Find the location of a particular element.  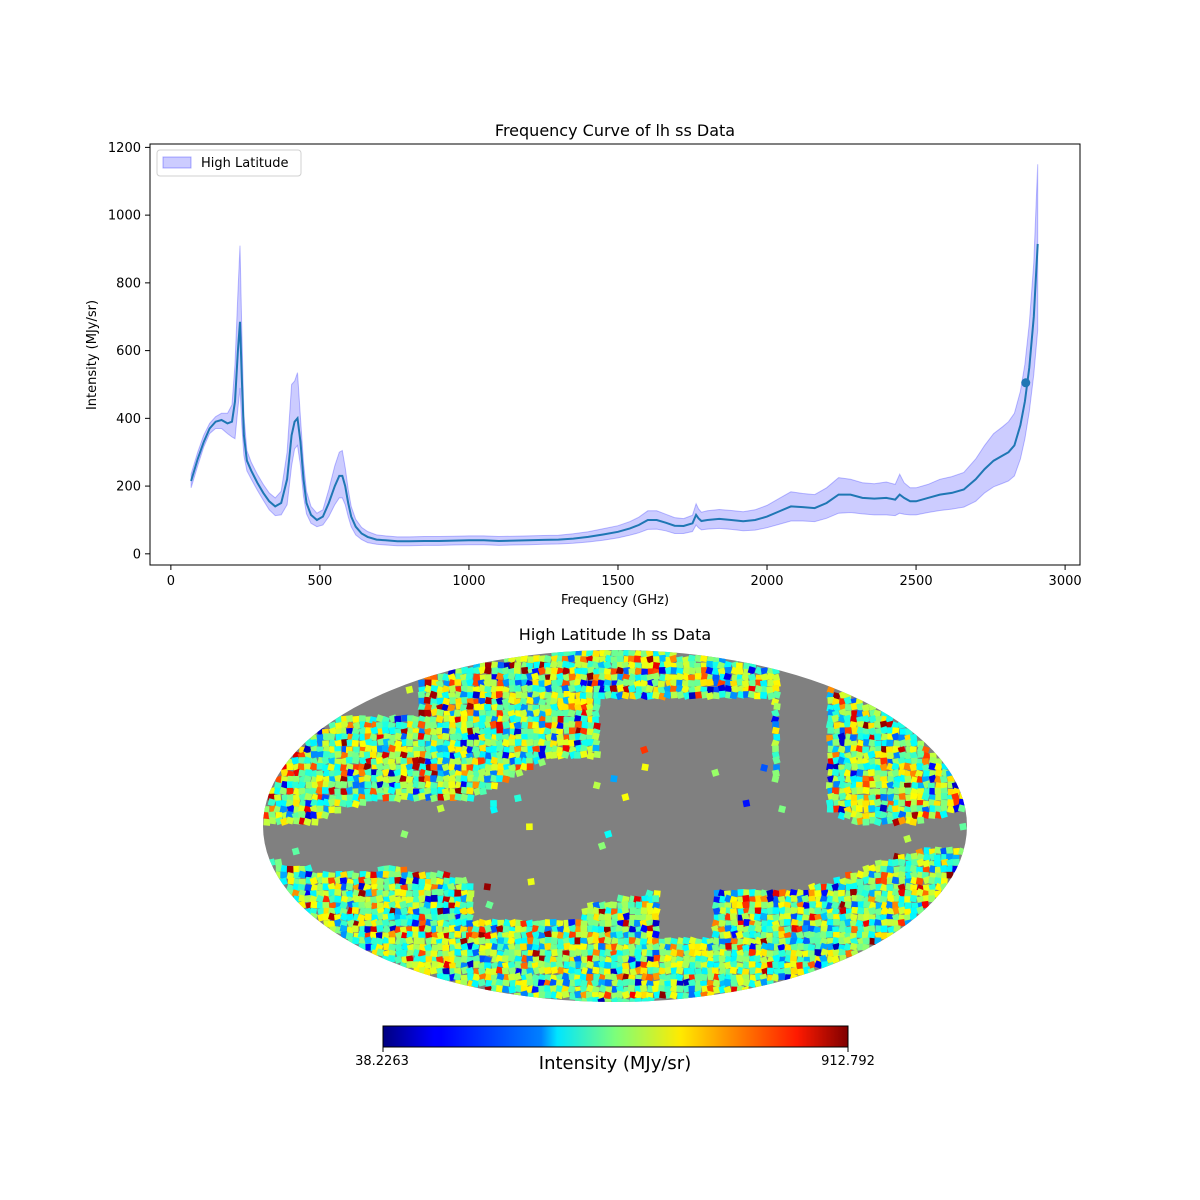

legend: High Latitude is located at coordinates (229, 163).